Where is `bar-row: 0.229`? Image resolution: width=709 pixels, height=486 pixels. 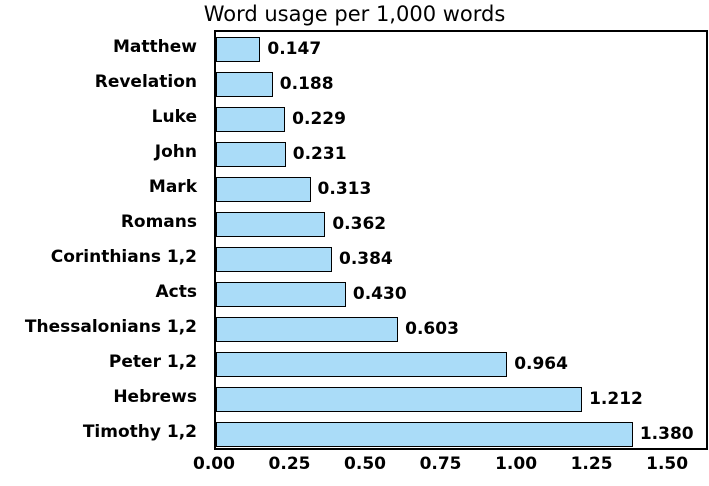
bar-row: 0.229 is located at coordinates (461, 119).